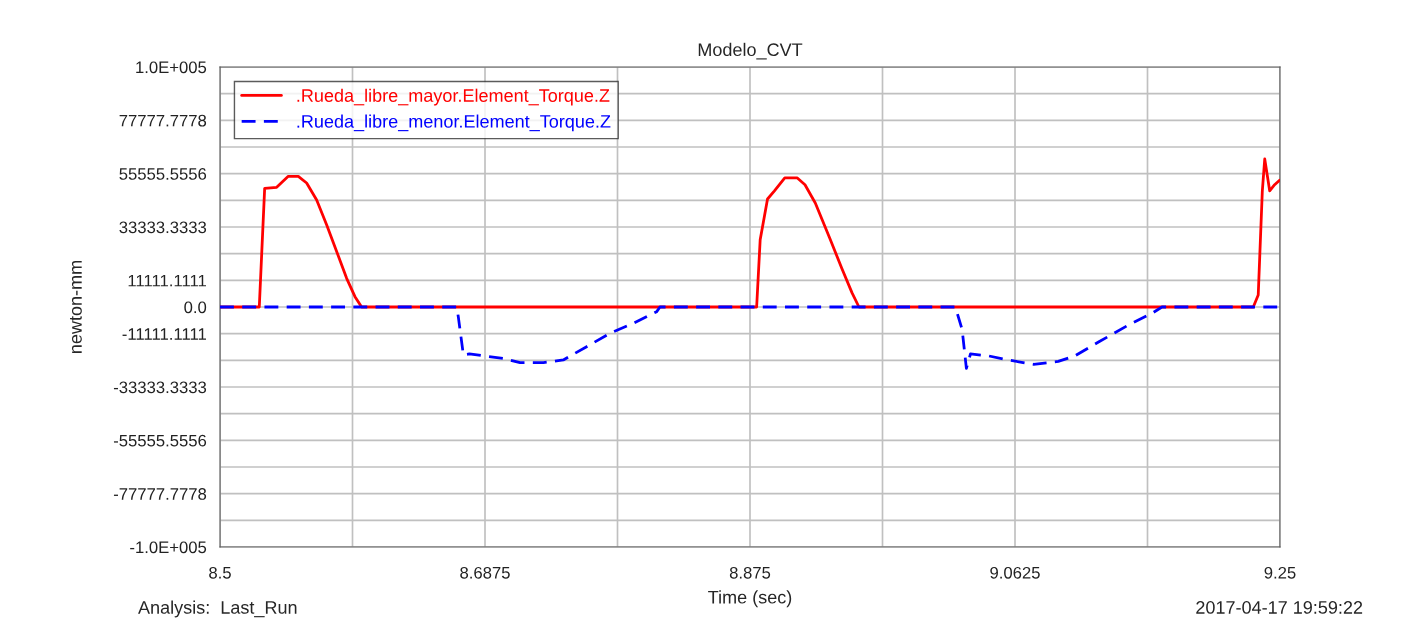 The height and width of the screenshot is (630, 1407). Describe the element at coordinates (750, 51) in the screenshot. I see `chart-title: Modelo_CVT` at that location.